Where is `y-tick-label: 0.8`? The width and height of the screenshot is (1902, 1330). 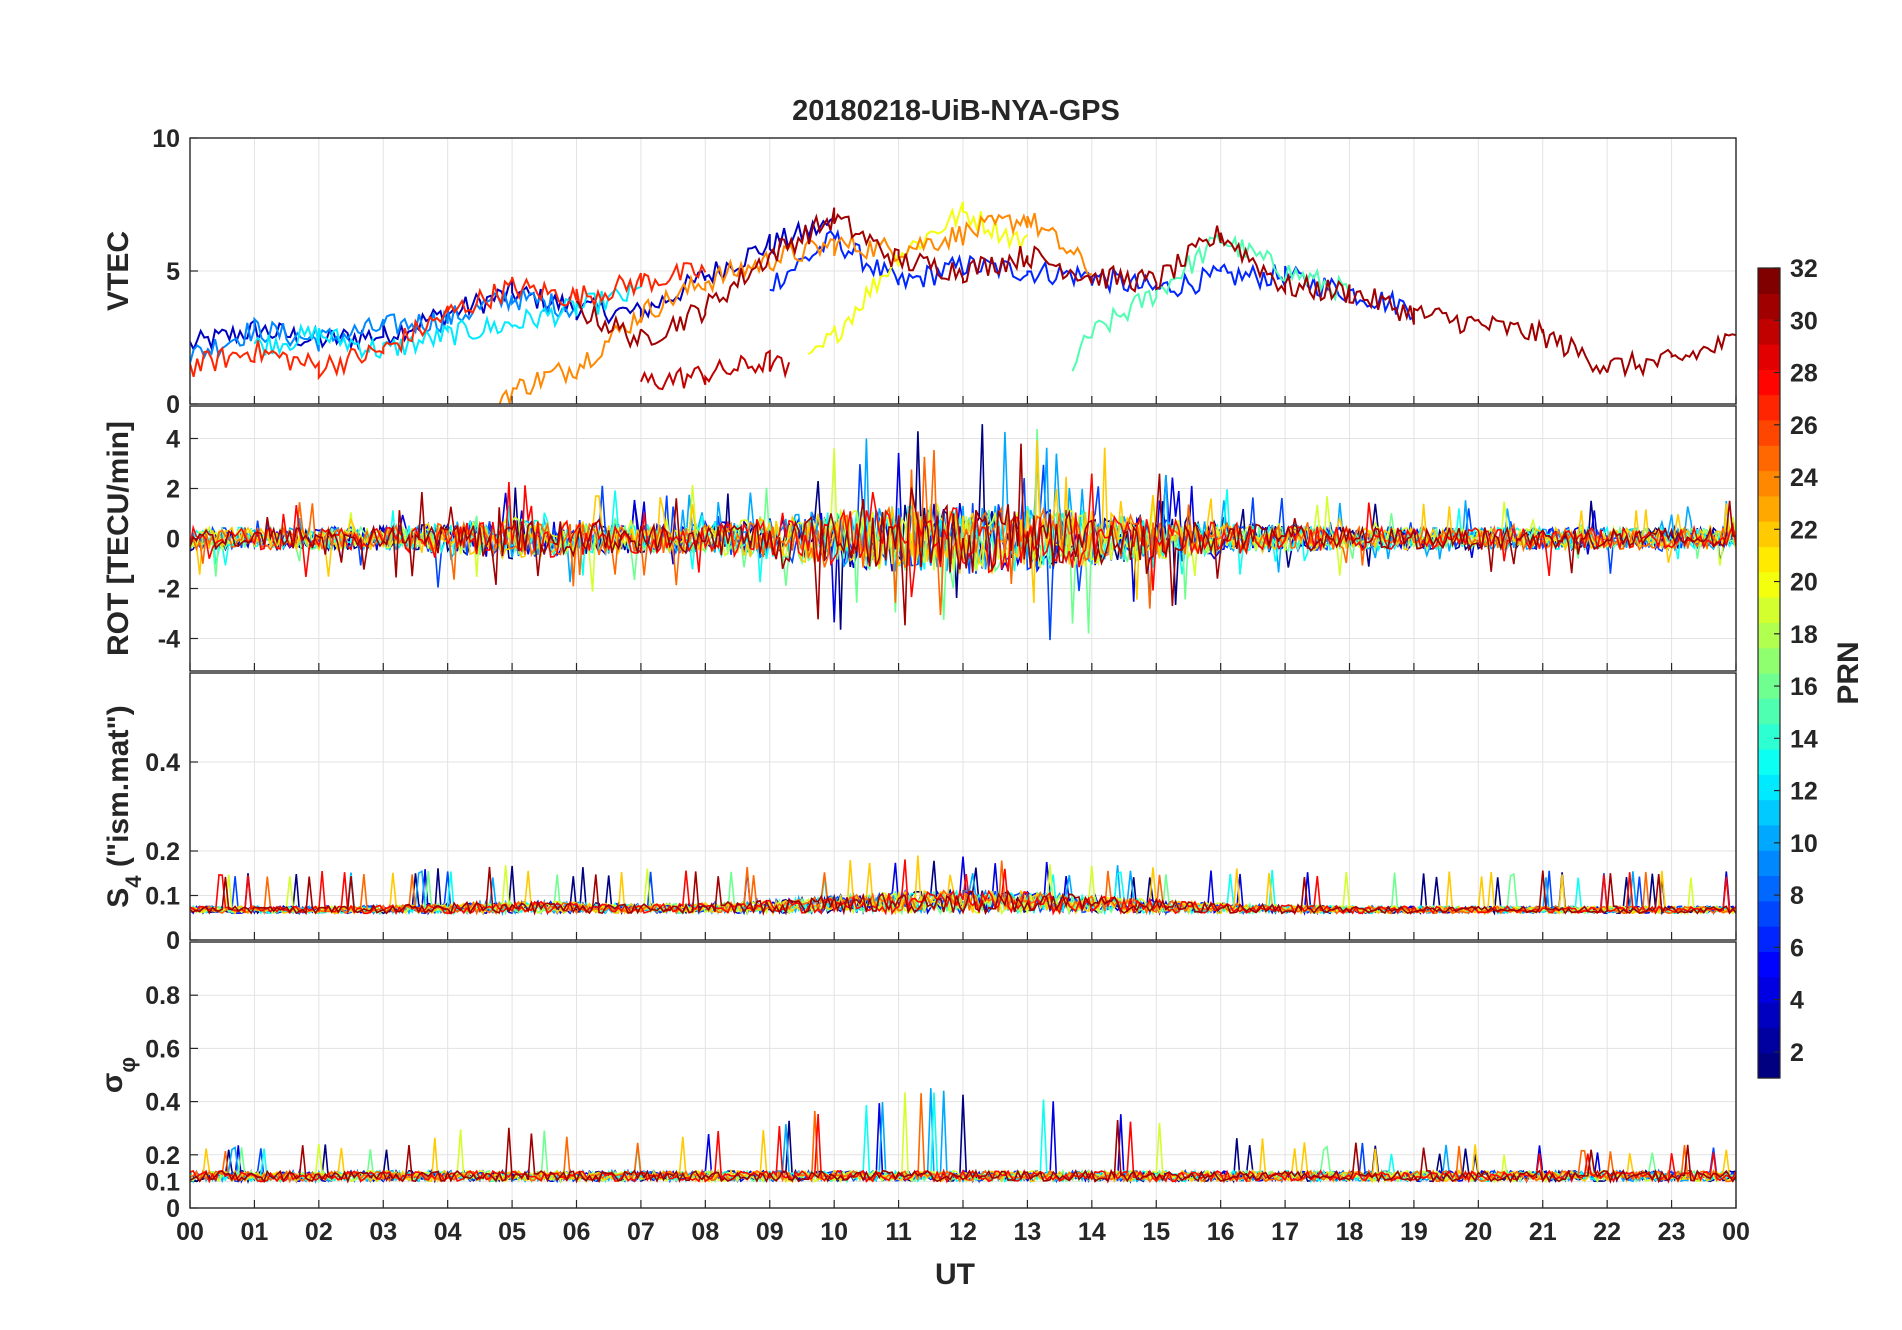
y-tick-label: 0.8 is located at coordinates (162, 996).